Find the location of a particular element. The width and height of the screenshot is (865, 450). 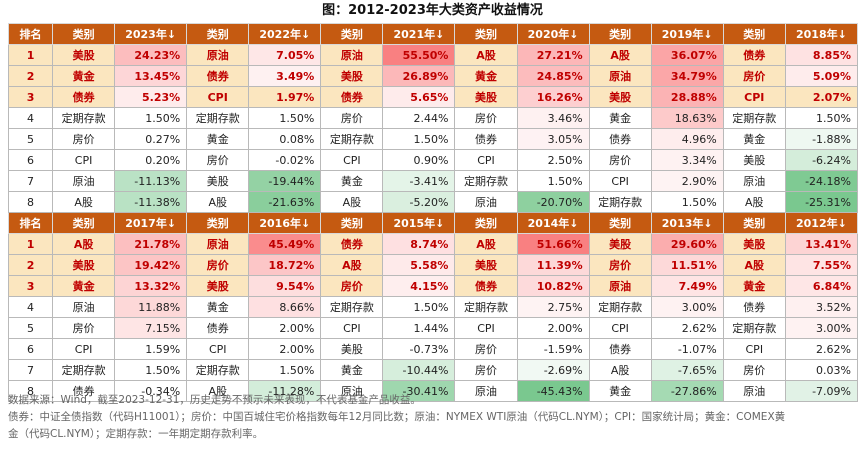

return-cell: 1.44% is located at coordinates (419, 328).